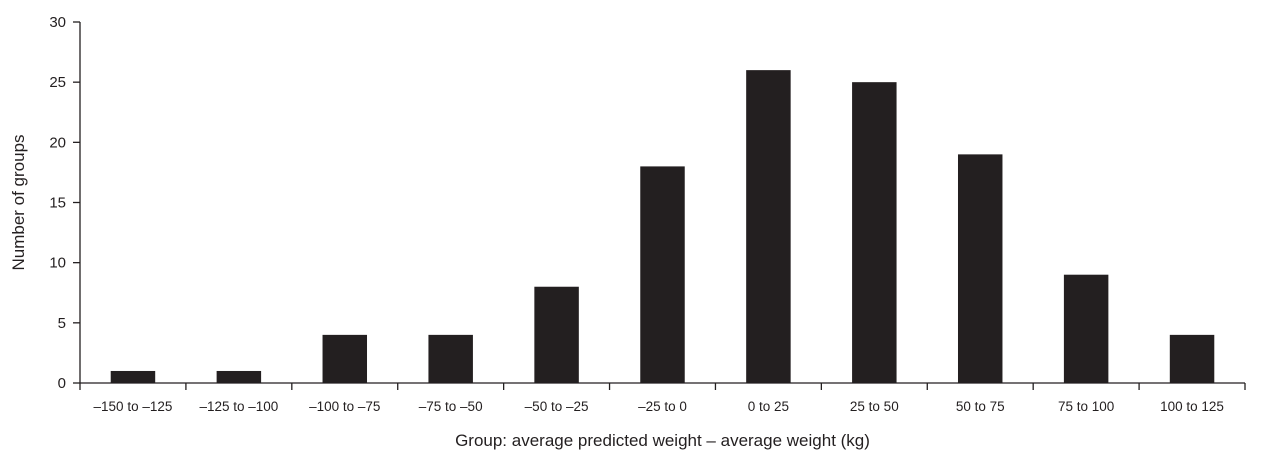  What do you see at coordinates (62, 383) in the screenshot?
I see `y-tick-label: 0` at bounding box center [62, 383].